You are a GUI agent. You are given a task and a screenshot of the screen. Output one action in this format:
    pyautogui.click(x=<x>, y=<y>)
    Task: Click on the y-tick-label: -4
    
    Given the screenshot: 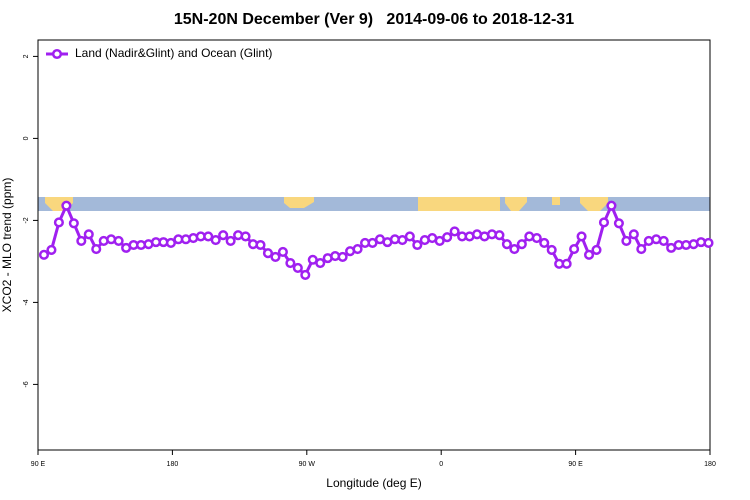 What is the action you would take?
    pyautogui.click(x=26, y=302)
    